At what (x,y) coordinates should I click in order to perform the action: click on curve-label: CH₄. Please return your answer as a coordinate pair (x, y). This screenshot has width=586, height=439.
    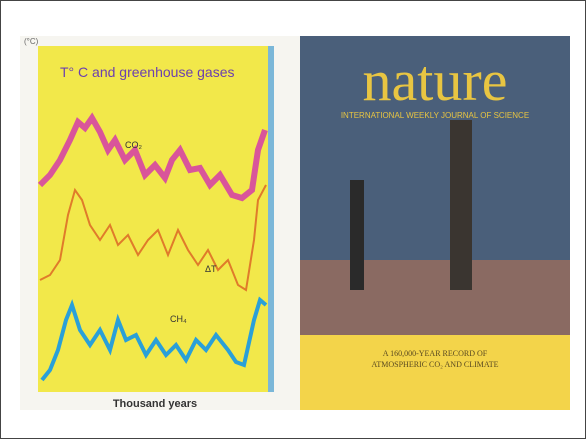
    Looking at the image, I should click on (178, 319).